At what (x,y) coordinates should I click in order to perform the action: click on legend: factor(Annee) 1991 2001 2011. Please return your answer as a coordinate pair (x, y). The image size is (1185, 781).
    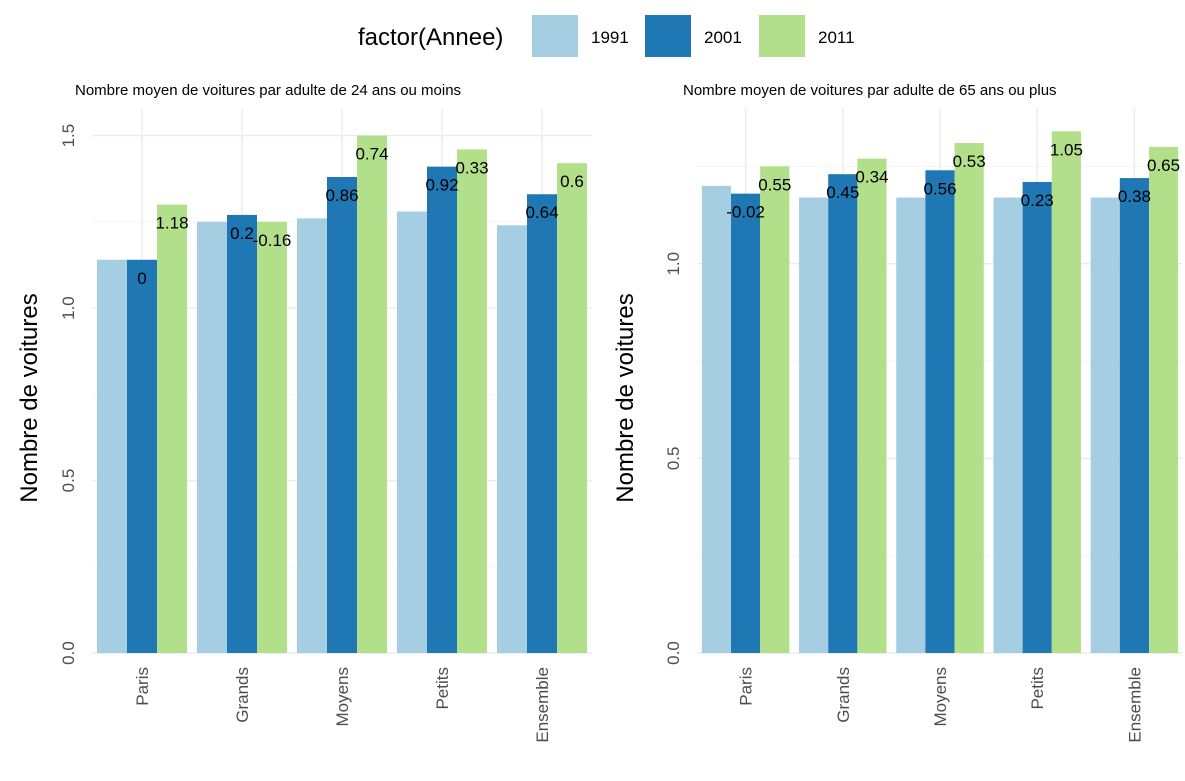
    Looking at the image, I should click on (606, 36).